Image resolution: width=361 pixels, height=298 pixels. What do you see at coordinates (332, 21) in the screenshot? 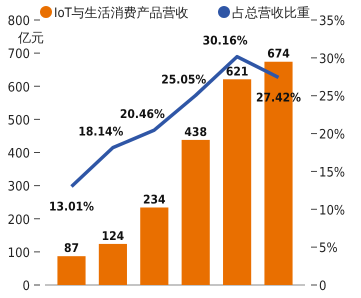
I see `y2-tick-label: 35%` at bounding box center [332, 21].